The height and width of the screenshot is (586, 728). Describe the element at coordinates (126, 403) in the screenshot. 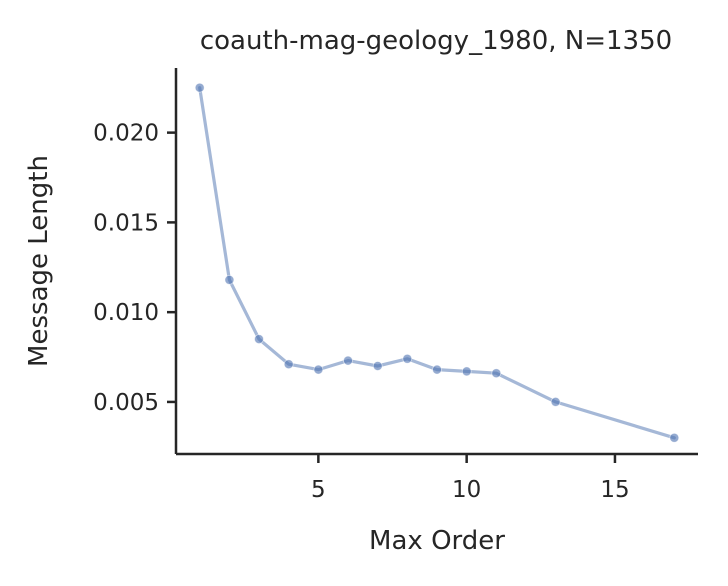

I see `y-tick-label: 0.005` at that location.